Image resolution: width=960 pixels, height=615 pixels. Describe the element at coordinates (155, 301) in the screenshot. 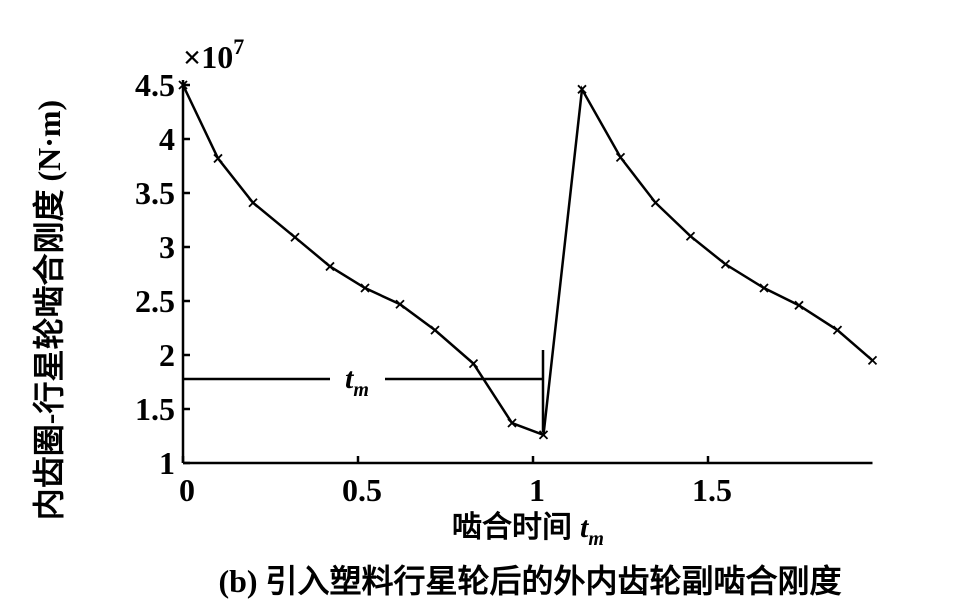

I see `y-tick-label: 2.5` at that location.